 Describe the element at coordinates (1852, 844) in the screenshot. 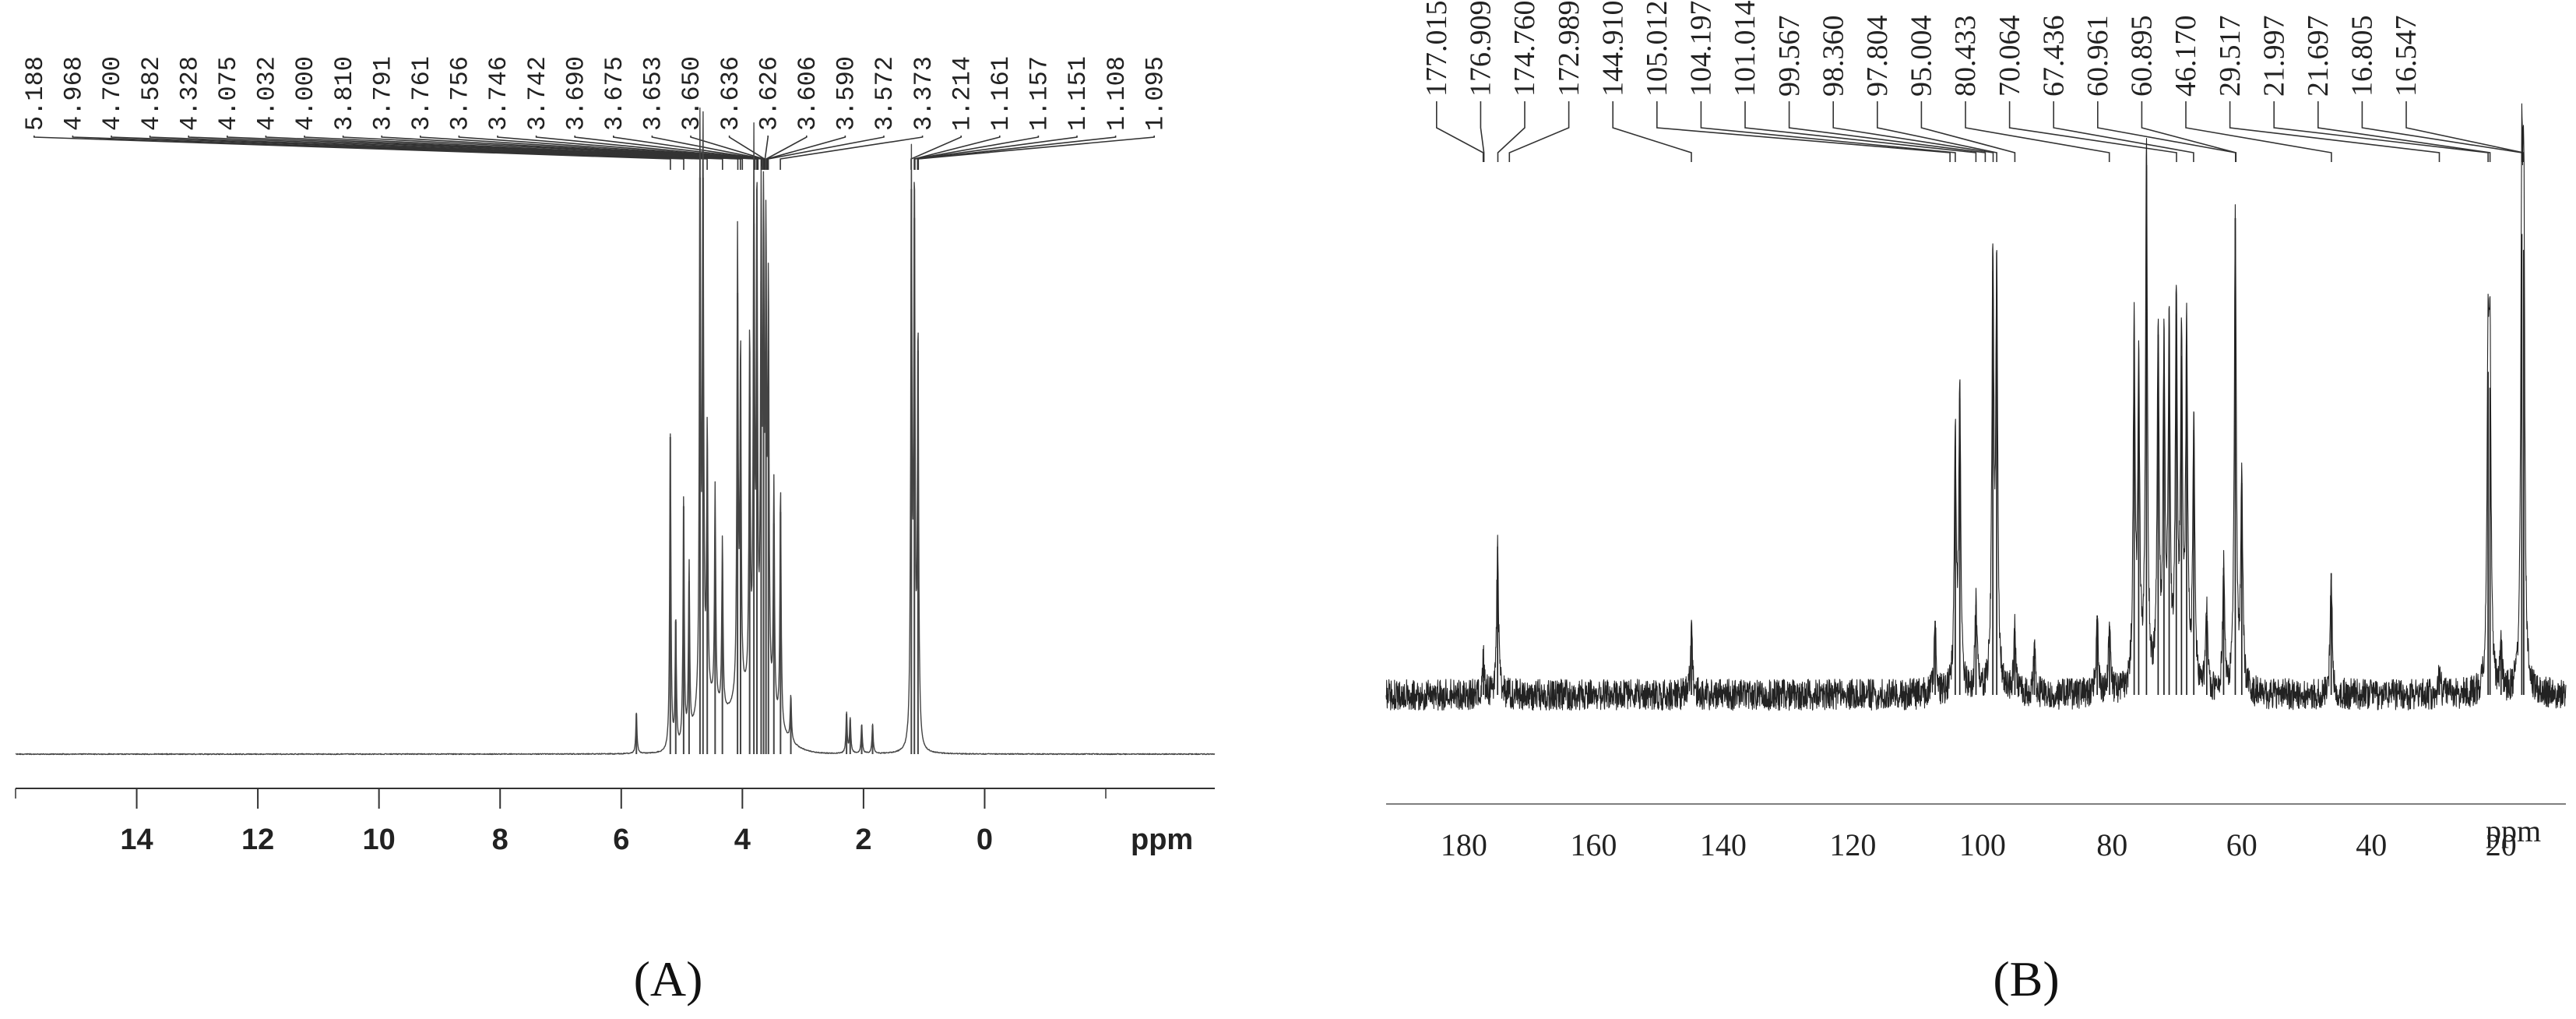

I see `panel-b-tick-label: 120` at that location.